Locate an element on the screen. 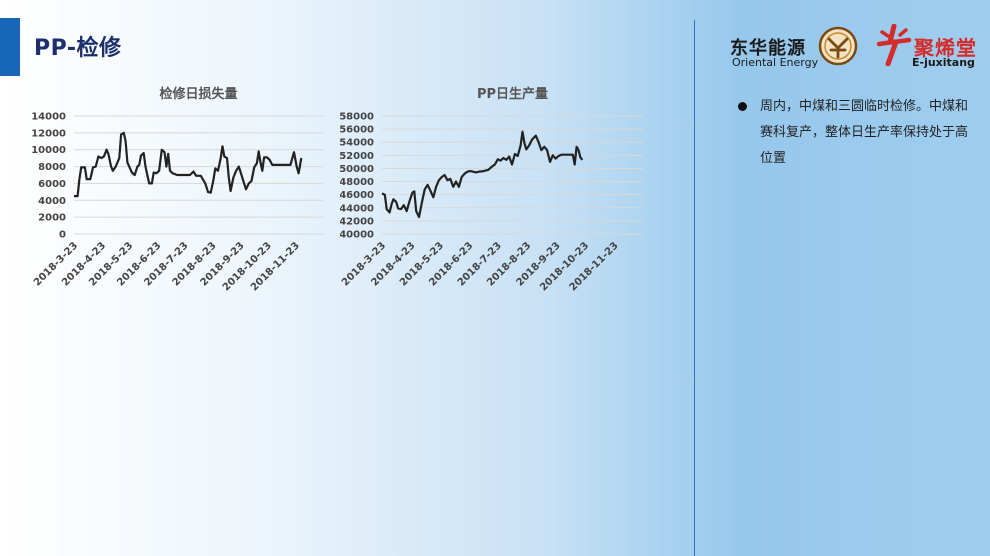 The width and height of the screenshot is (990, 556). vertical-divider is located at coordinates (694, 288).